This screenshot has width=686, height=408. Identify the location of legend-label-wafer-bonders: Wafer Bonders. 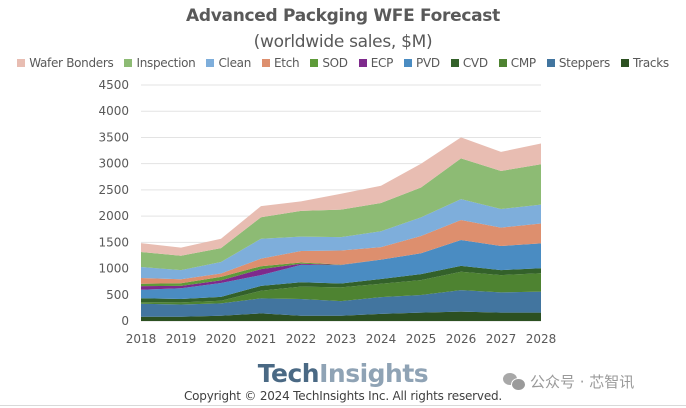
(71, 63).